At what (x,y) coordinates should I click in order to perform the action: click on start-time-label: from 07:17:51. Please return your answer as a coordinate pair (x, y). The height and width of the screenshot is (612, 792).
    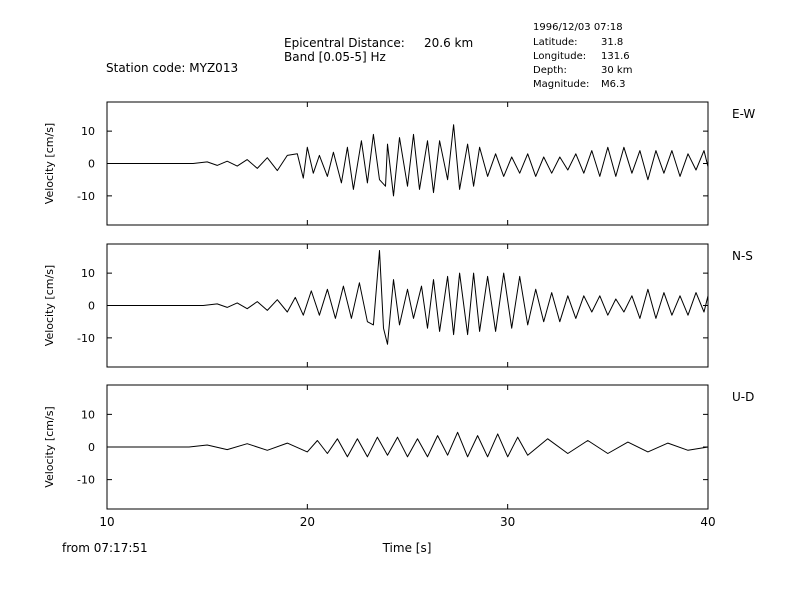
    Looking at the image, I should click on (105, 548).